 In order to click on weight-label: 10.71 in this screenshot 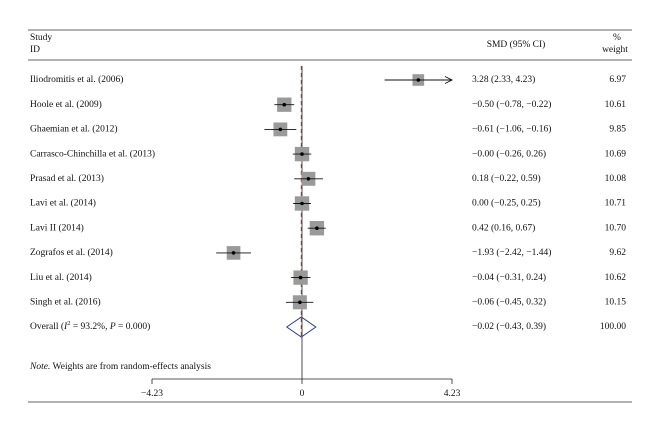, I will do `click(616, 204)`.